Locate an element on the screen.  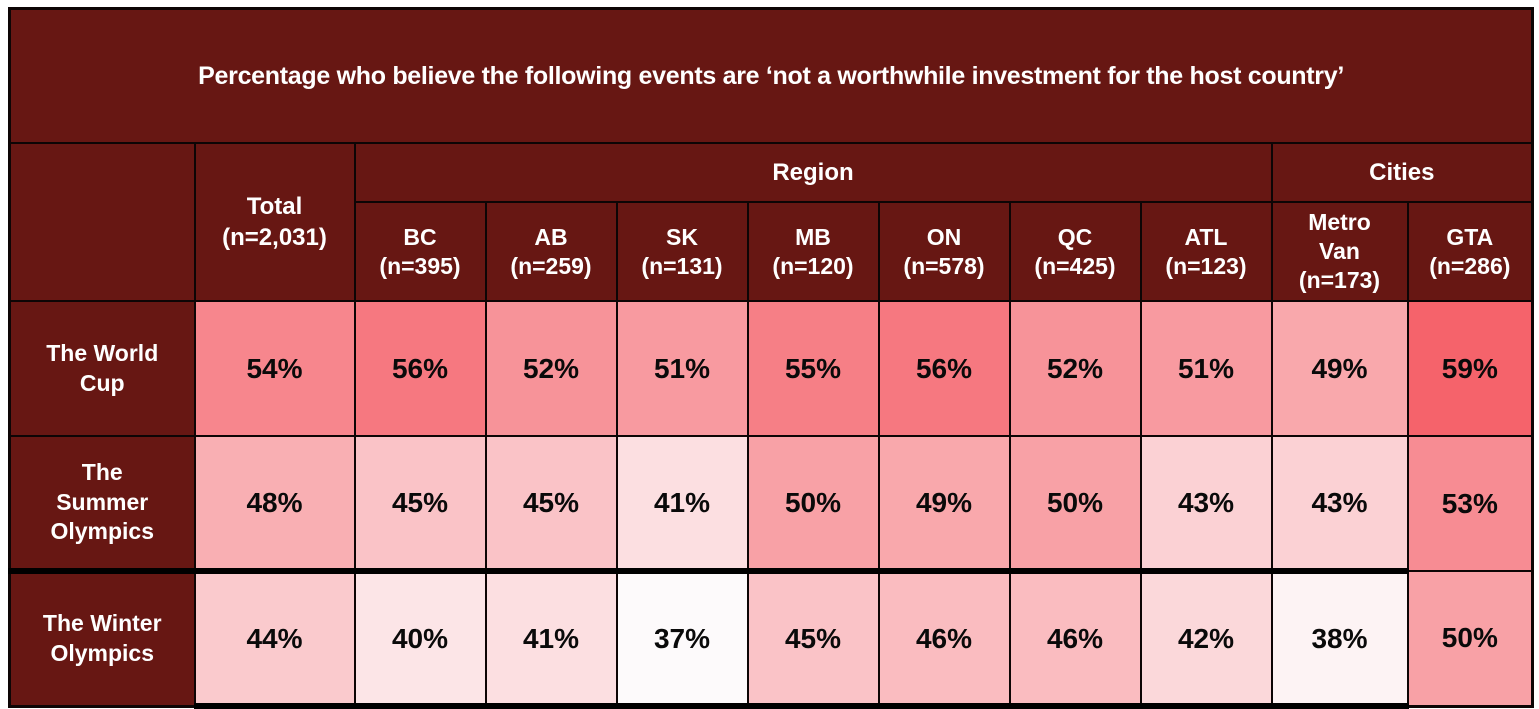
row-label: The Summer Olympics is located at coordinates (102, 503).